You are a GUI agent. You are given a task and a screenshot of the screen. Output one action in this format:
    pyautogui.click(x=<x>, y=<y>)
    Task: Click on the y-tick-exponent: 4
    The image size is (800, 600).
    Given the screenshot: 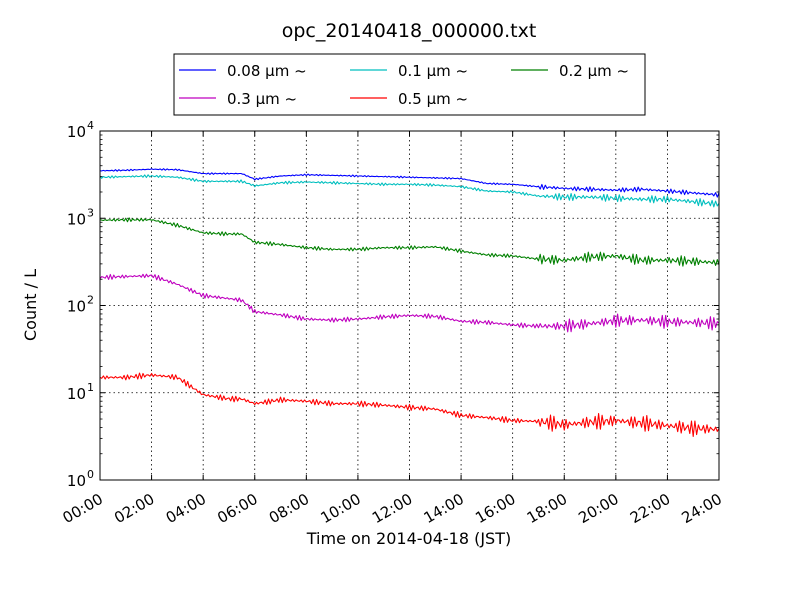 What is the action you would take?
    pyautogui.click(x=90, y=125)
    